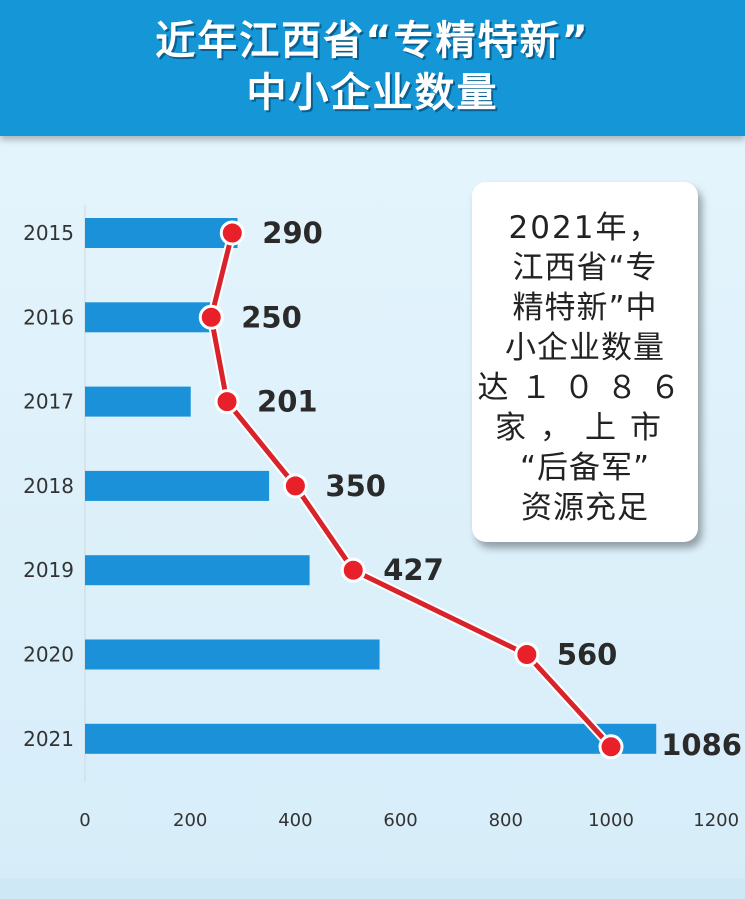  Describe the element at coordinates (585, 508) in the screenshot. I see `callout-line: 资源充足` at that location.